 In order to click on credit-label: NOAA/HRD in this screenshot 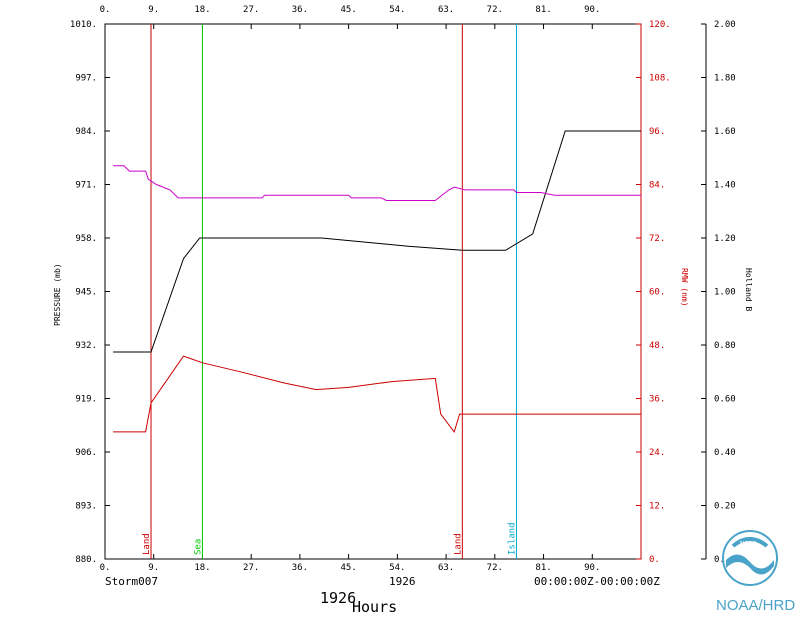, I will do `click(756, 605)`.